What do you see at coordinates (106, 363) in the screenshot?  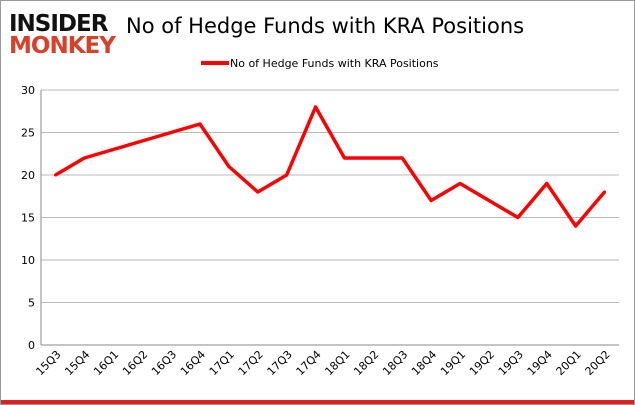 I see `x-tick-label: 16Q1` at bounding box center [106, 363].